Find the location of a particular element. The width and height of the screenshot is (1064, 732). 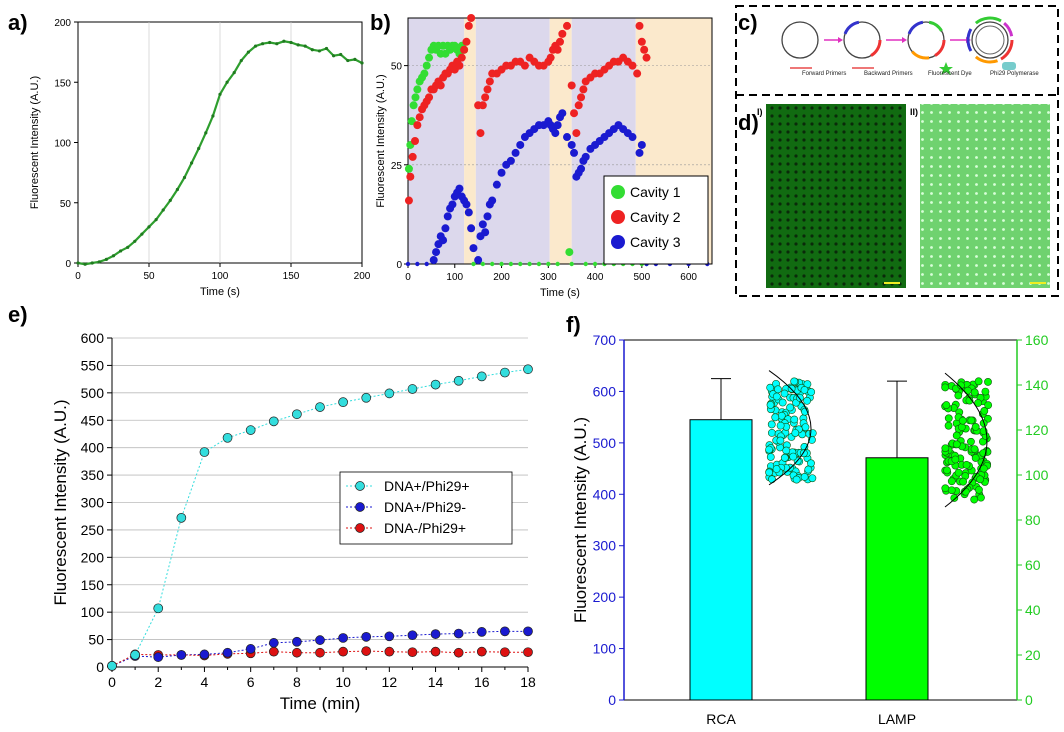

tick-label-x-a: 200 is located at coordinates (362, 276).